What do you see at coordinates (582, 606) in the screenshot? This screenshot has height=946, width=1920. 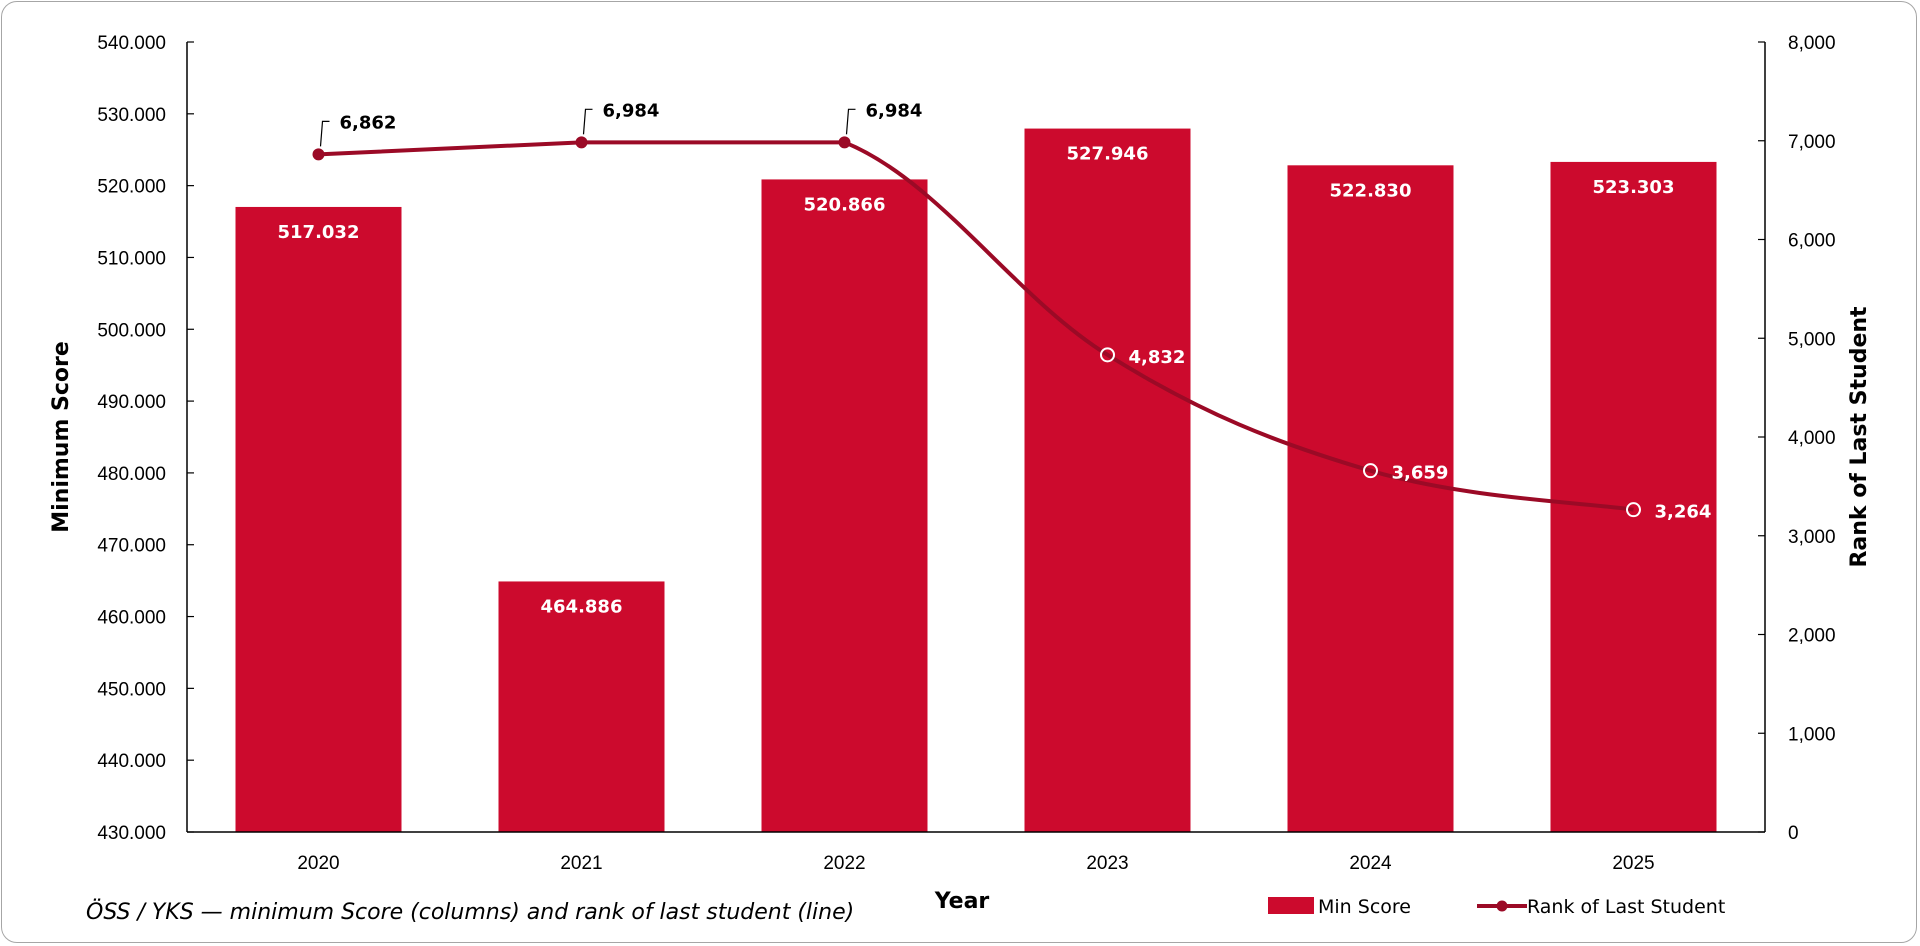 I see `bar-label-2021: 464.886` at bounding box center [582, 606].